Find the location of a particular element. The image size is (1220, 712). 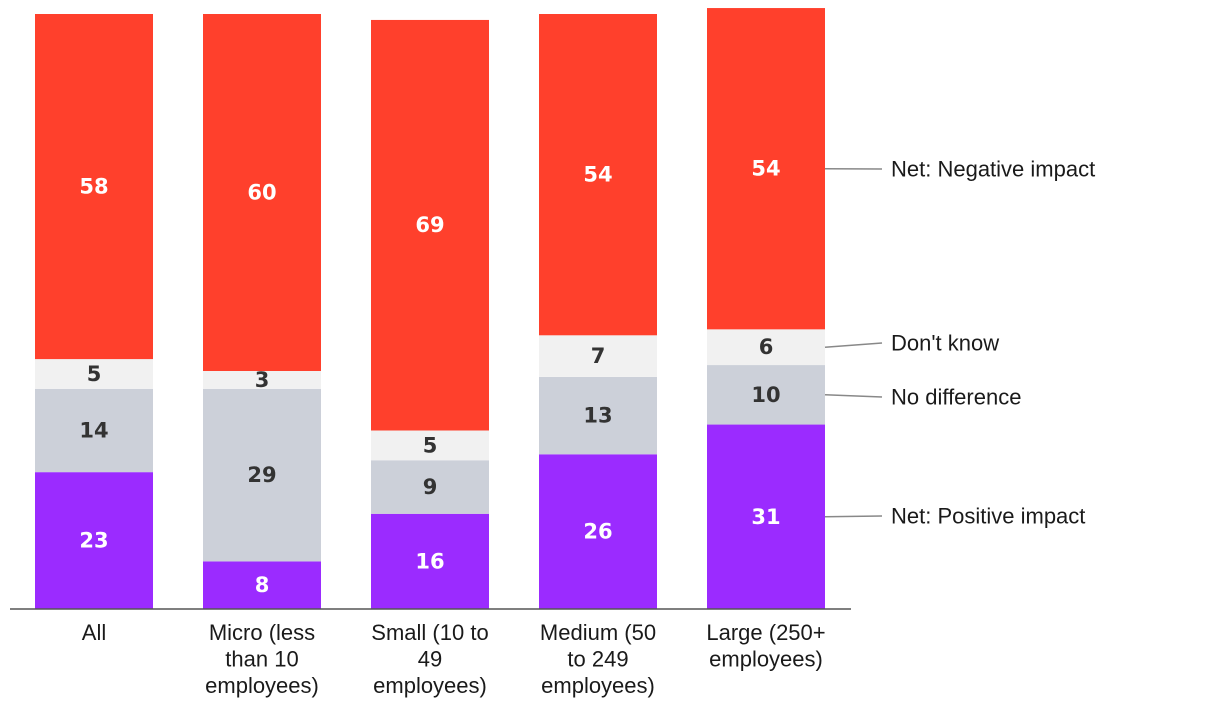

data-label-dont-know: 3 is located at coordinates (262, 380).